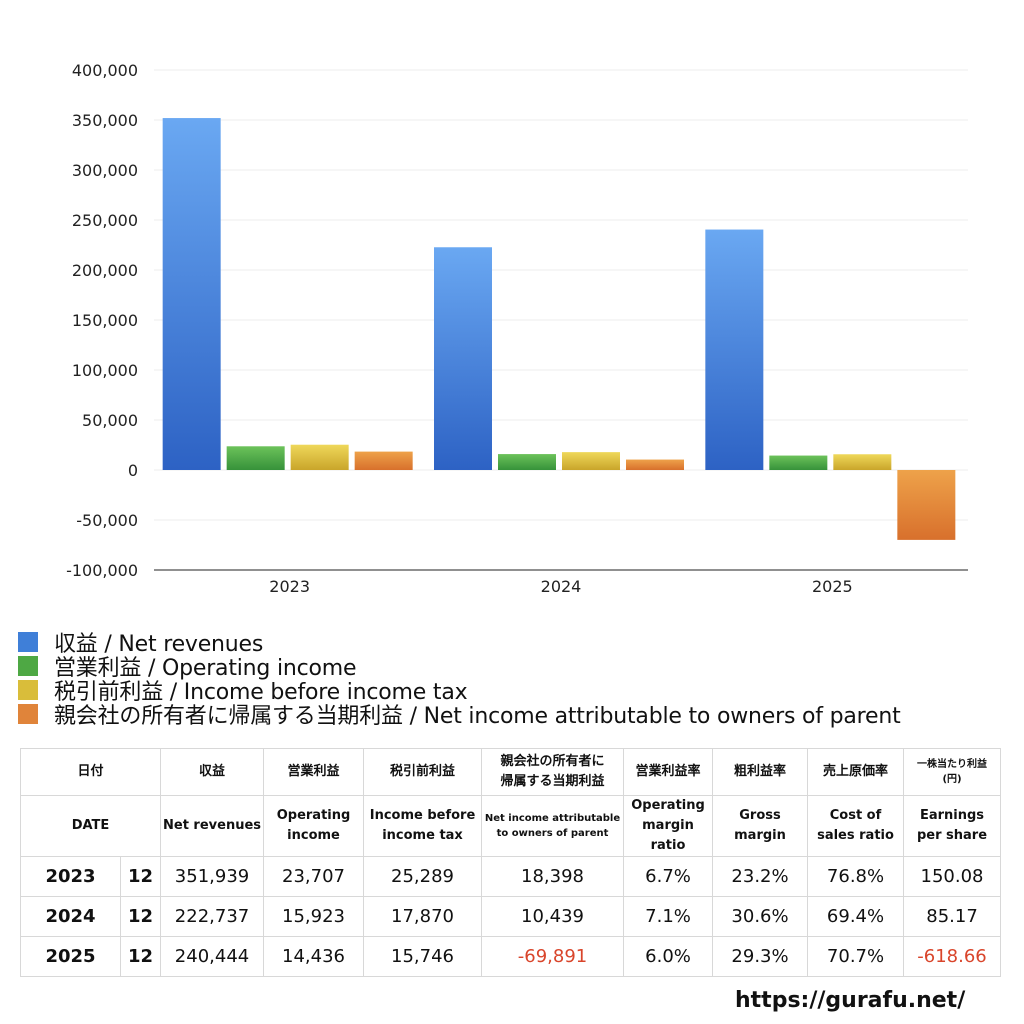  I want to click on header-op-margin-jp: 営業利益率, so click(668, 772).